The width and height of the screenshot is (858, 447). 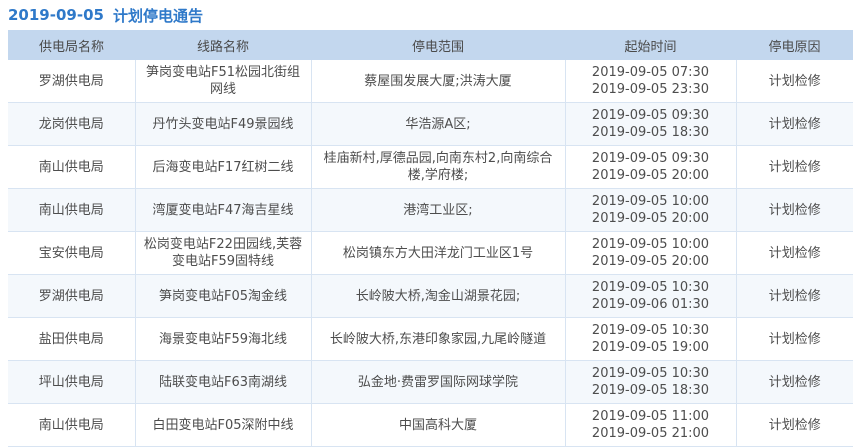 I want to click on cell-line: 笋岗变电站F51松园北街组网线, so click(x=223, y=81).